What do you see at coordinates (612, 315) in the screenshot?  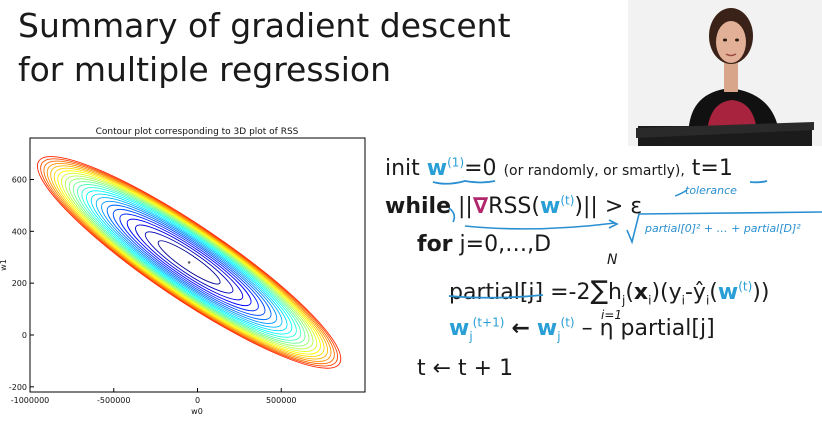 I see `sum-lower-limit: i=1` at bounding box center [612, 315].